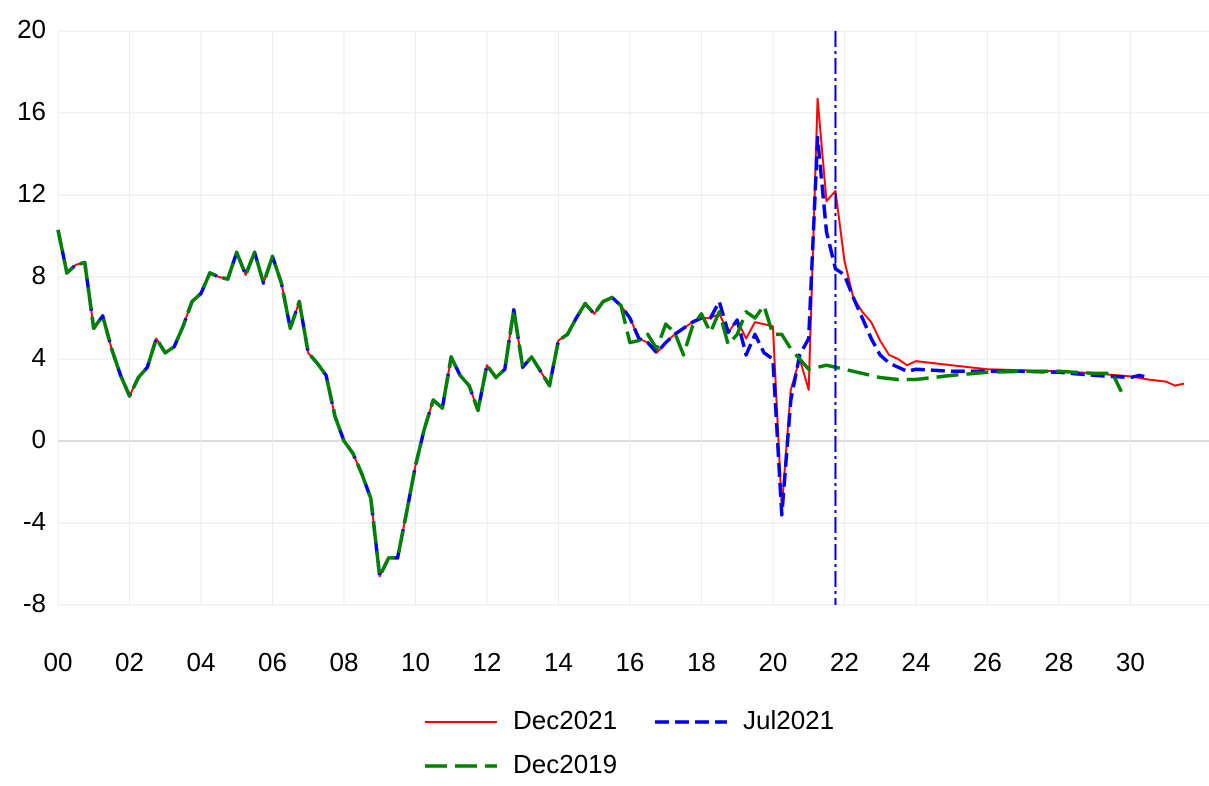 The height and width of the screenshot is (786, 1209). What do you see at coordinates (31, 193) in the screenshot?
I see `y-tick-label: 12` at bounding box center [31, 193].